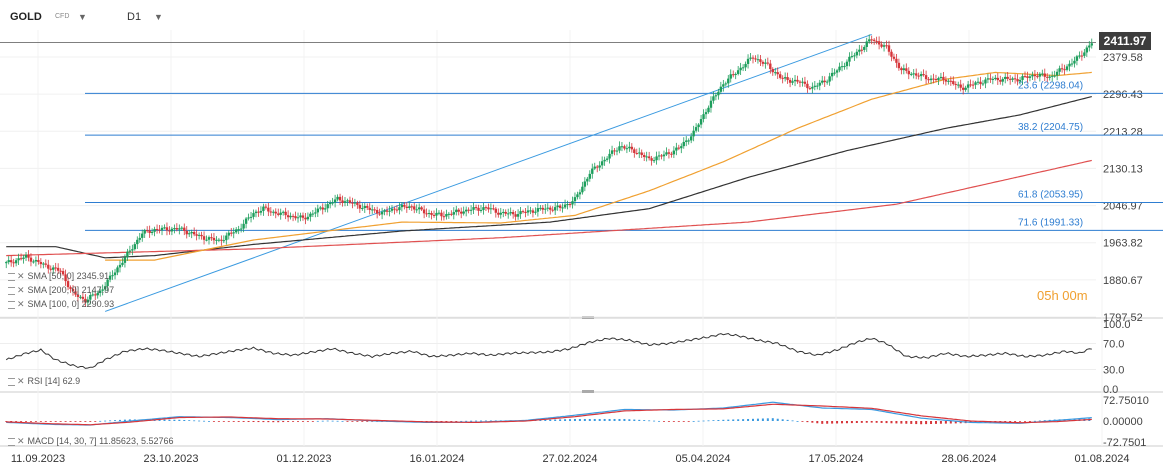 This screenshot has height=474, width=1163. What do you see at coordinates (44, 381) in the screenshot?
I see `rsi-legend: ✕ RSI [14] 62.9` at bounding box center [44, 381].